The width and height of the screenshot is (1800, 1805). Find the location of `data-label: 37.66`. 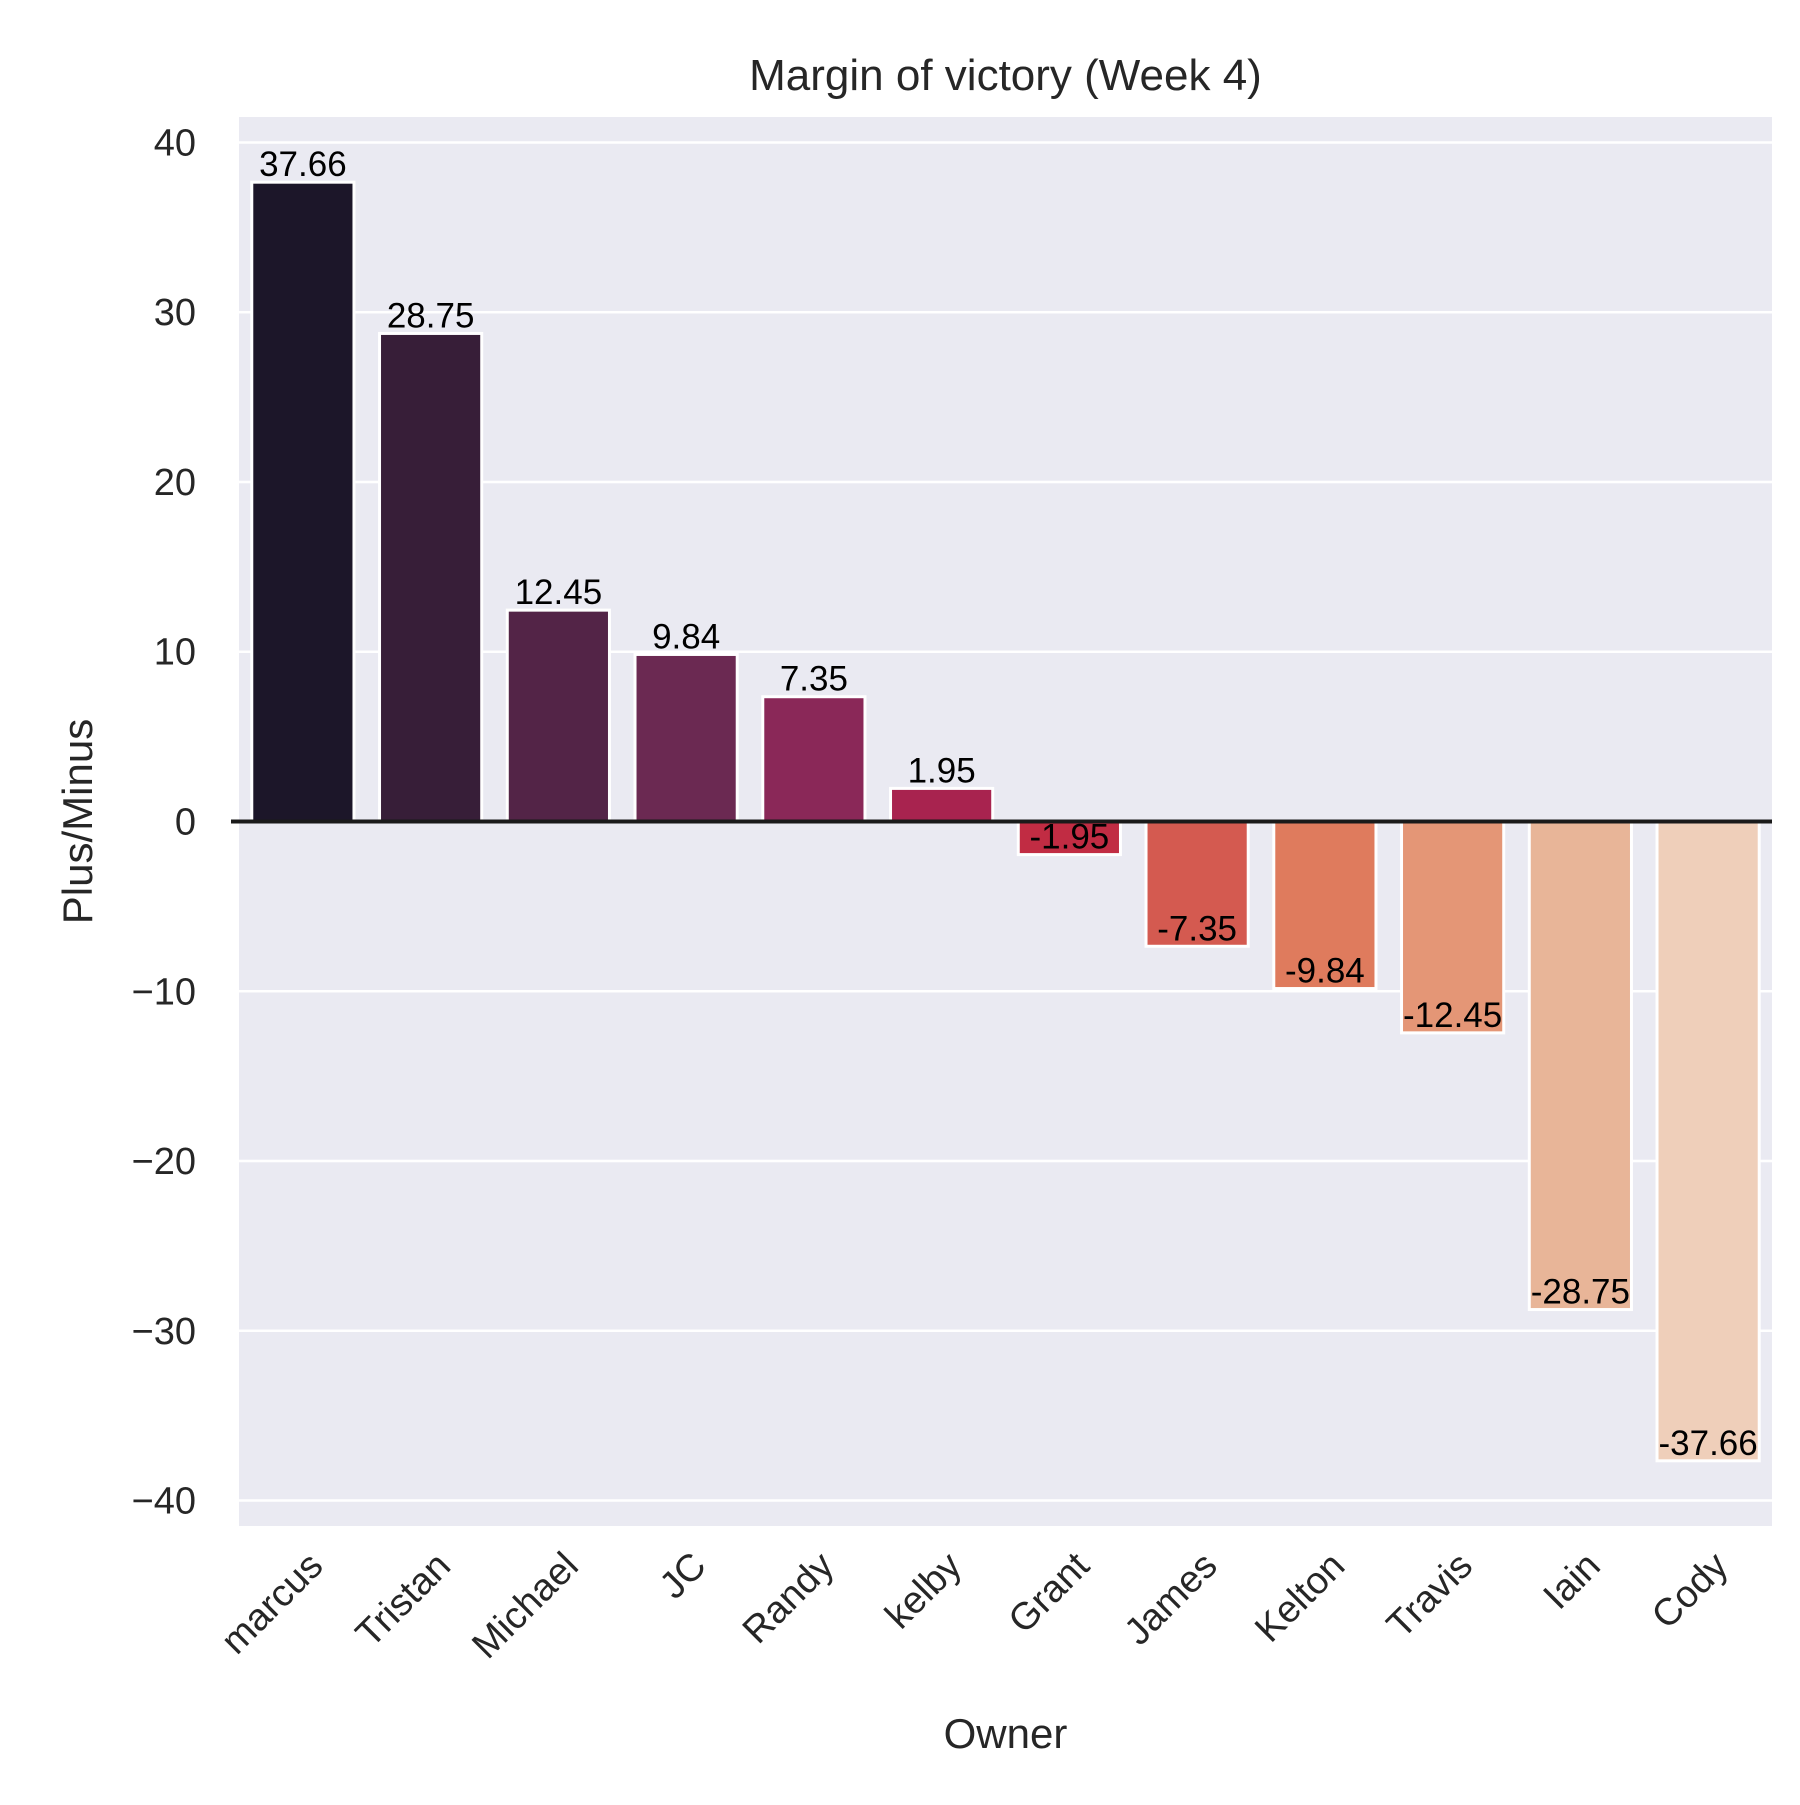

data-label: 37.66 is located at coordinates (303, 164).